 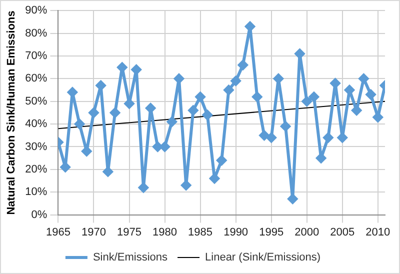 What do you see at coordinates (58, 232) in the screenshot?
I see `x-tick-label: 1965` at bounding box center [58, 232].